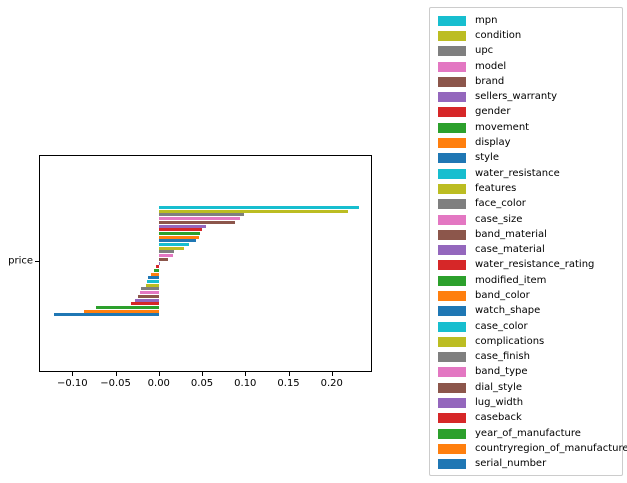  What do you see at coordinates (196, 222) in the screenshot?
I see `bar-brand` at bounding box center [196, 222].